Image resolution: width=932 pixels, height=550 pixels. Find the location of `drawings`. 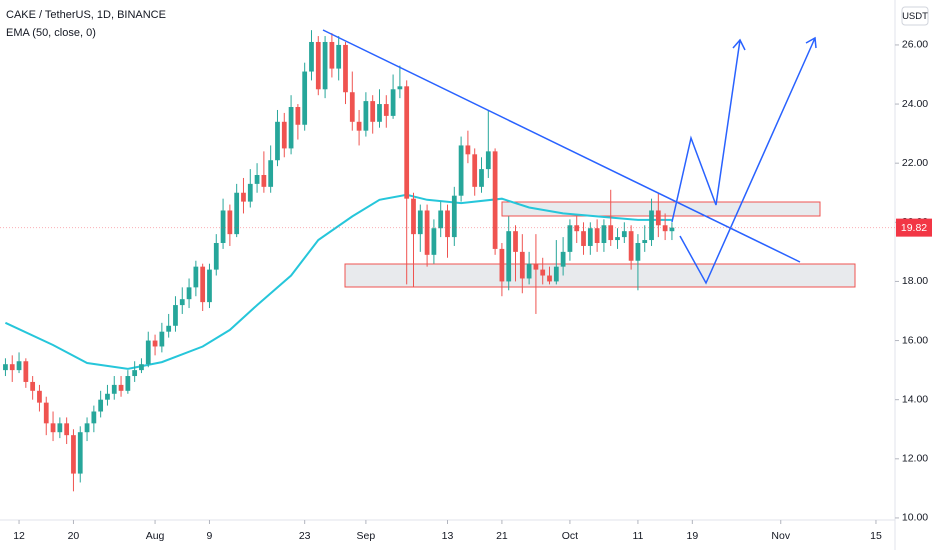

drawings is located at coordinates (600, 244).